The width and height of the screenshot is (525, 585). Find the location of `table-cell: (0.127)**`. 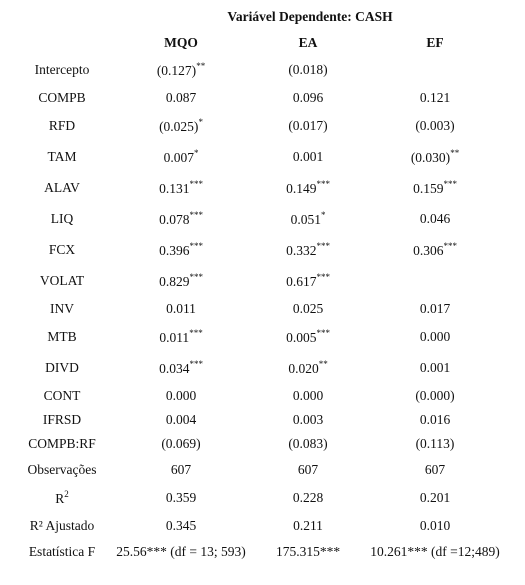

table-cell: (0.127)** is located at coordinates (181, 70).